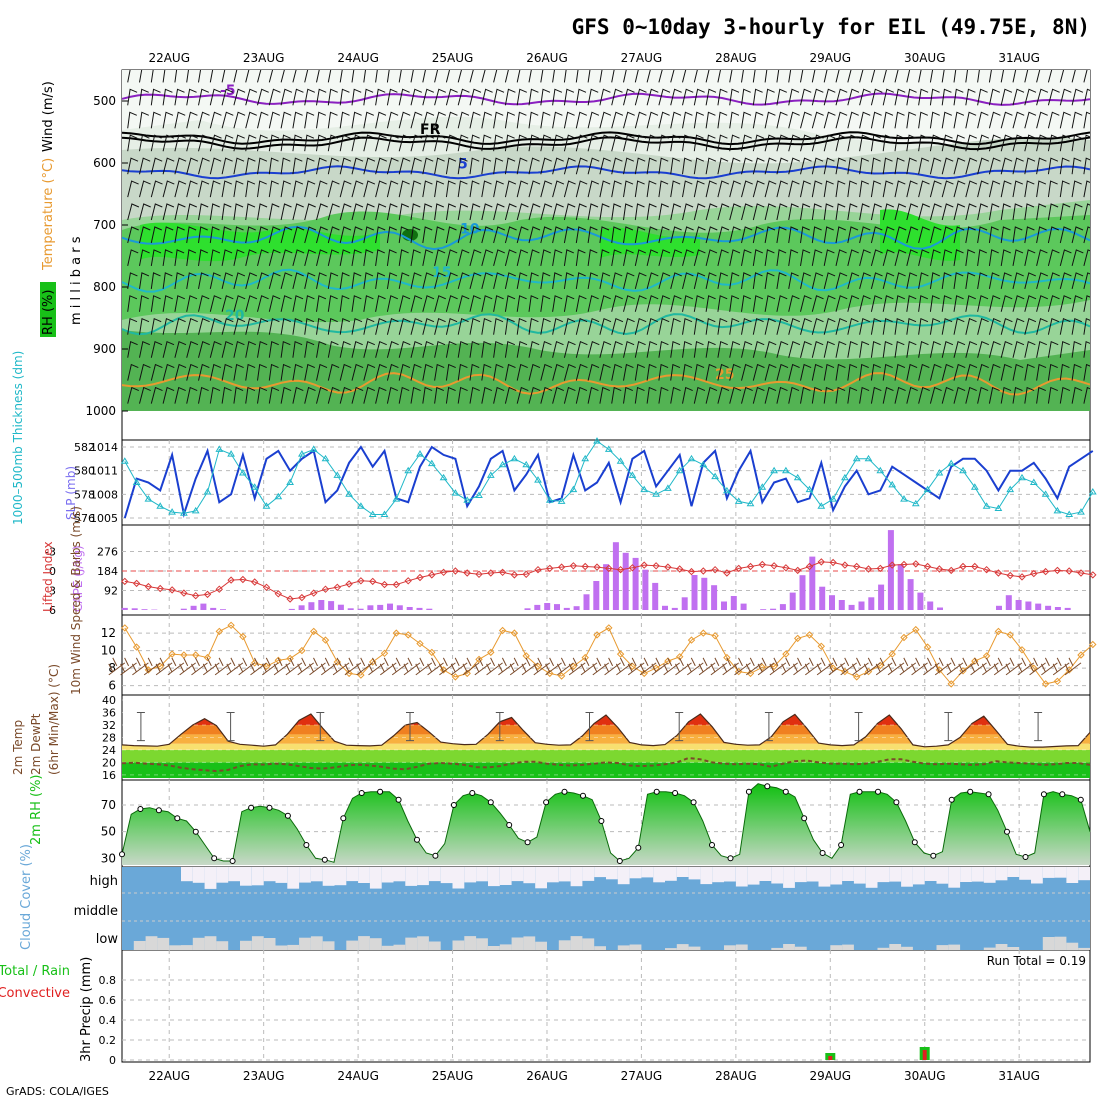 The image size is (1100, 1100). I want to click on date-top-31AUG: 31AUG, so click(1019, 58).